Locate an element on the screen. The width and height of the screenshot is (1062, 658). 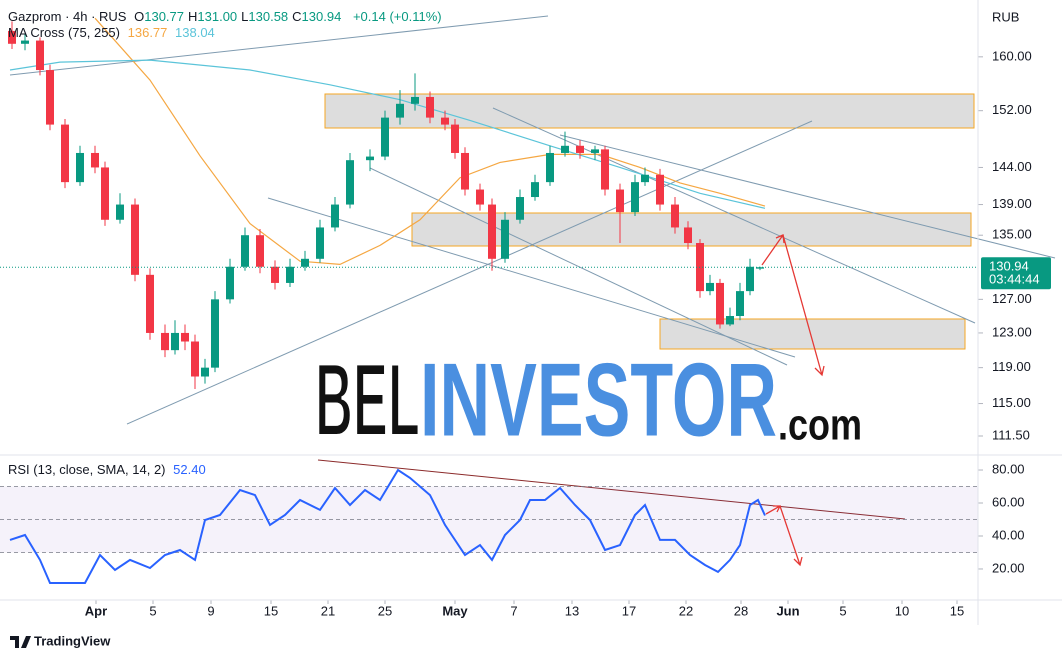
symbol: Gazprom · 4h · RUS is located at coordinates (67, 16).